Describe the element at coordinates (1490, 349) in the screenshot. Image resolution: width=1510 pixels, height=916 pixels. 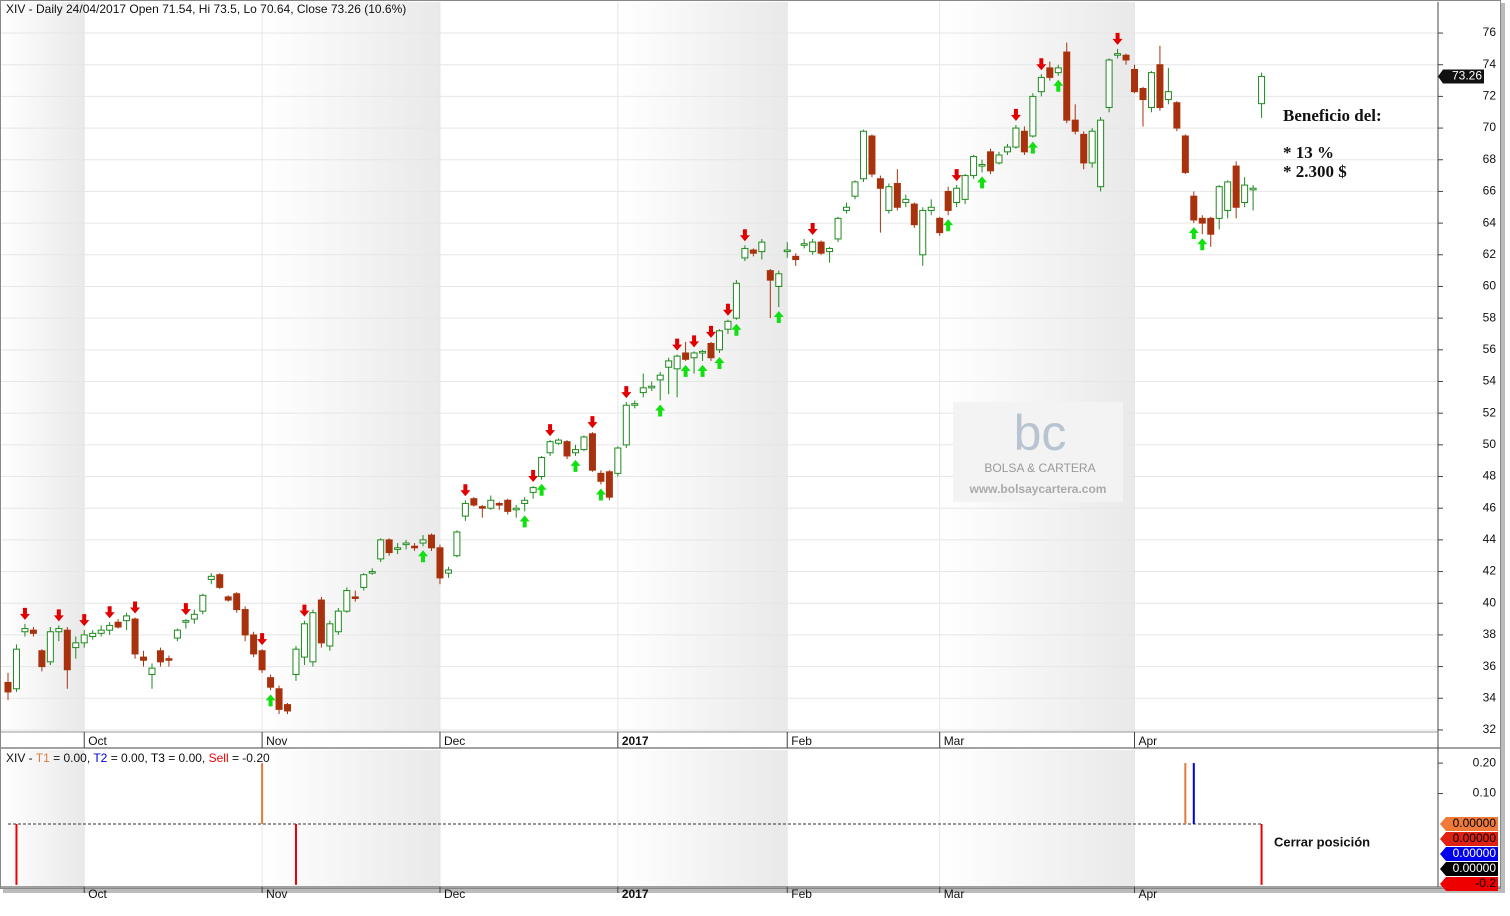
I see `y-tick-label: 56` at that location.